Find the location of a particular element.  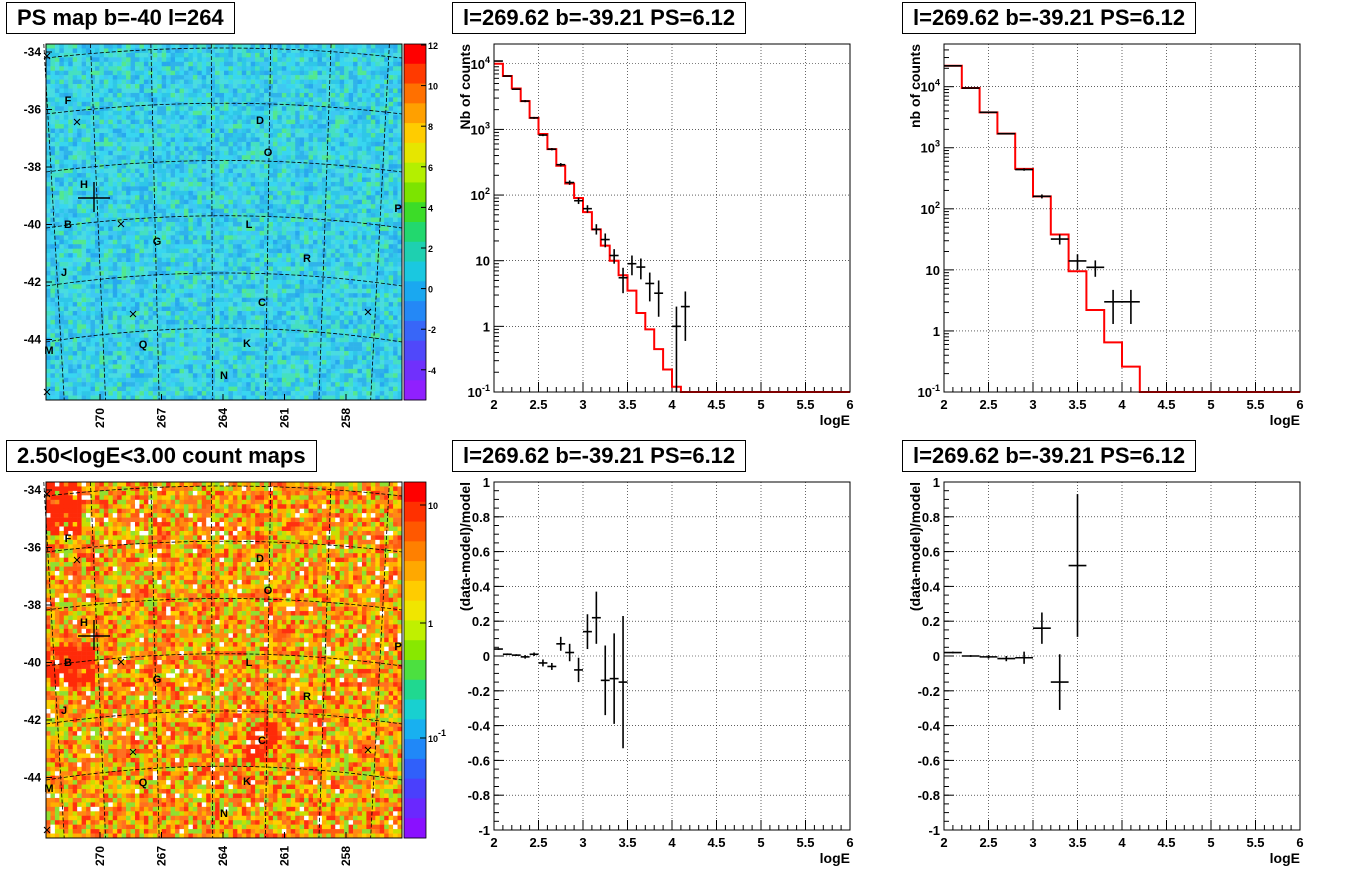

source-label: F is located at coordinates (68, 101).